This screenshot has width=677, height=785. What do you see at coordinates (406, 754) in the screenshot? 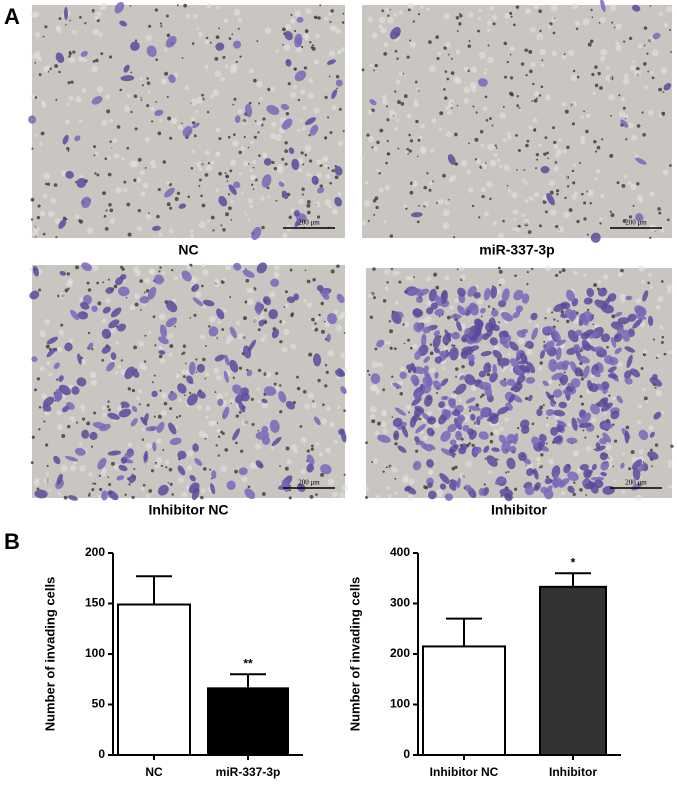
I see `y-tick-label: 0` at bounding box center [406, 754].